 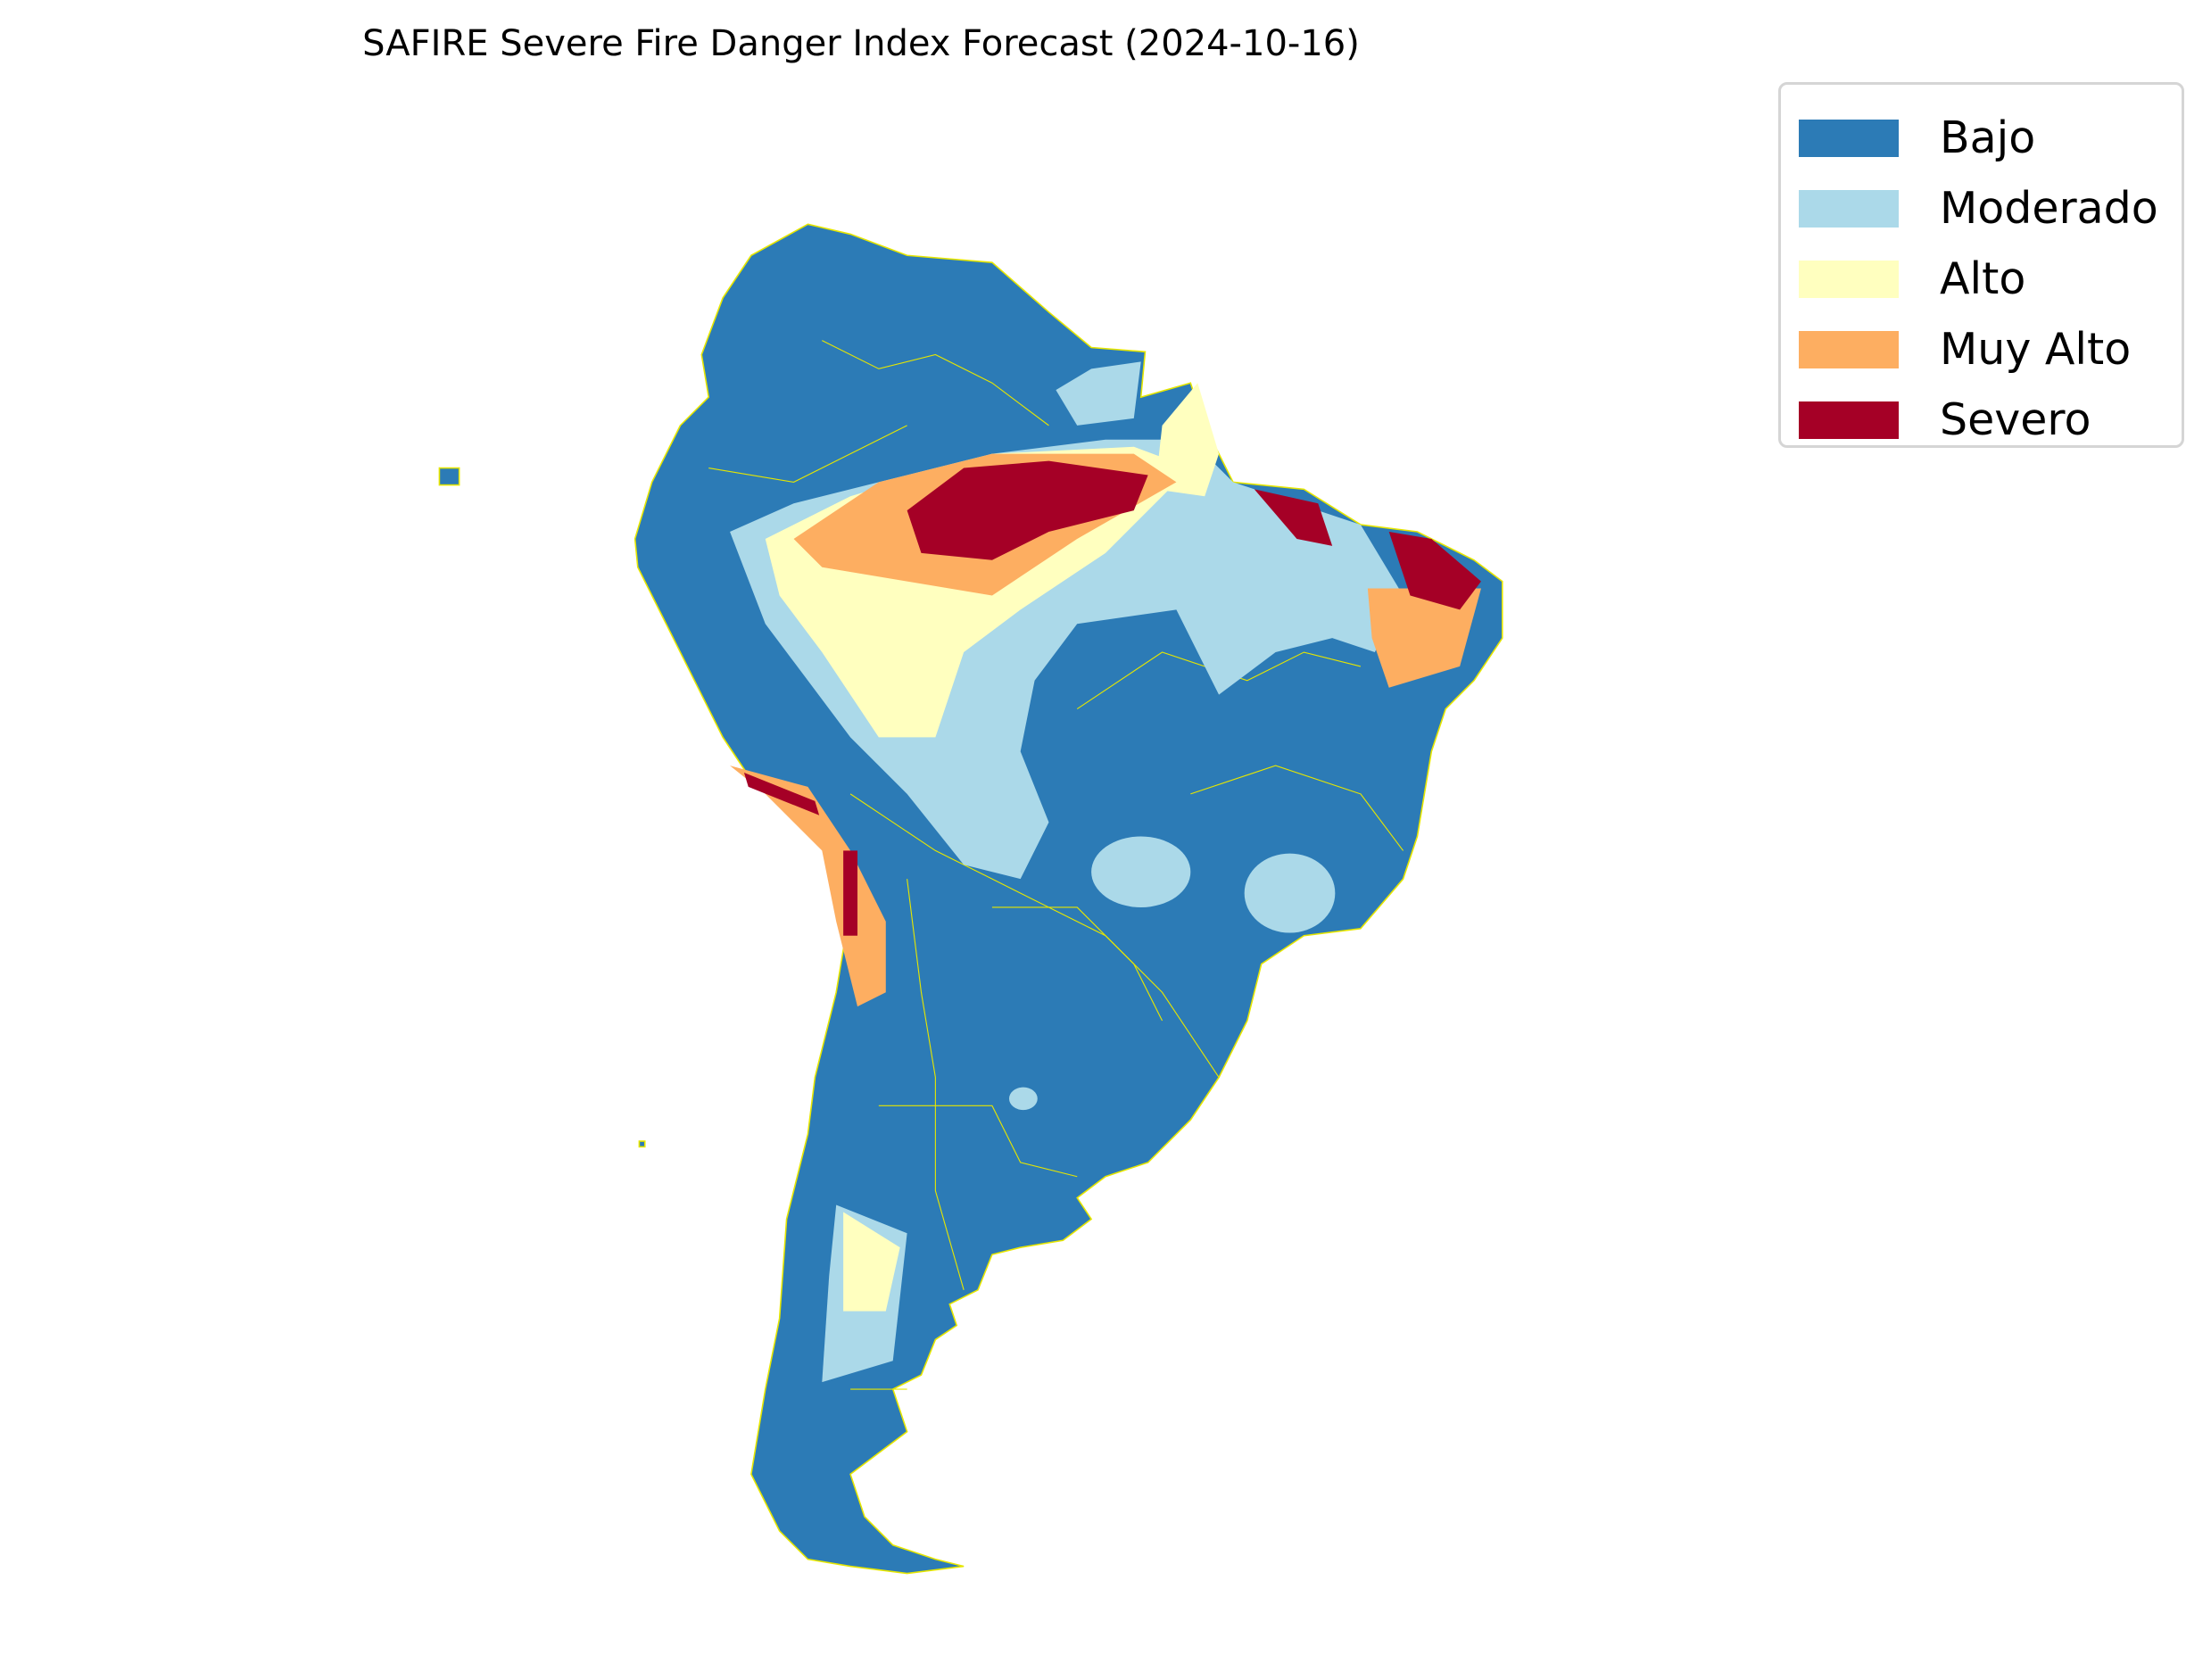 I want to click on legend-item-severo: Severo, so click(x=1990, y=420).